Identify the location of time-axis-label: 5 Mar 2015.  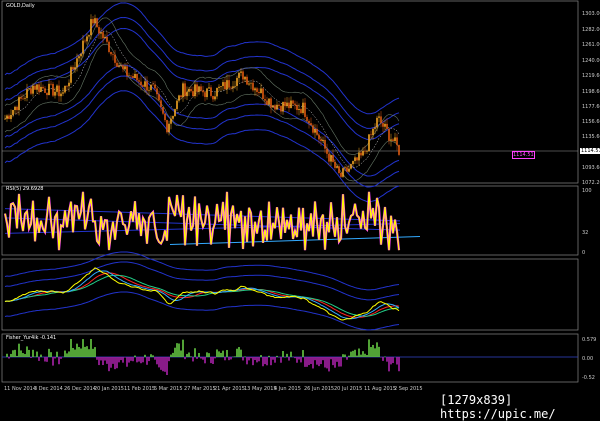
(168, 389).